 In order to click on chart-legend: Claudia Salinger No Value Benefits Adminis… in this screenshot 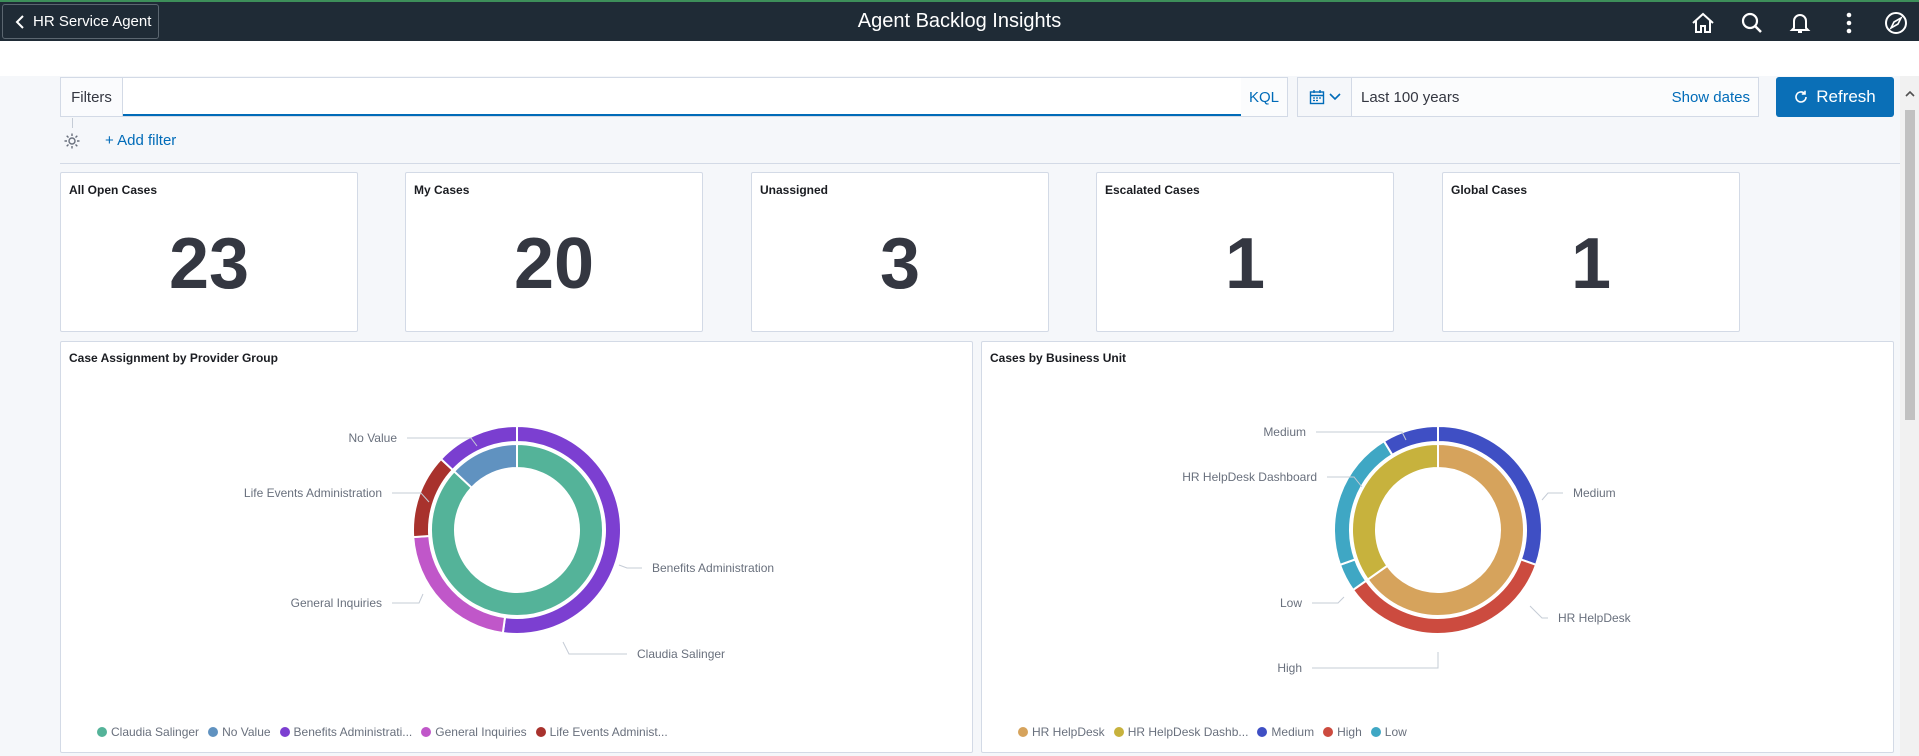, I will do `click(382, 732)`.